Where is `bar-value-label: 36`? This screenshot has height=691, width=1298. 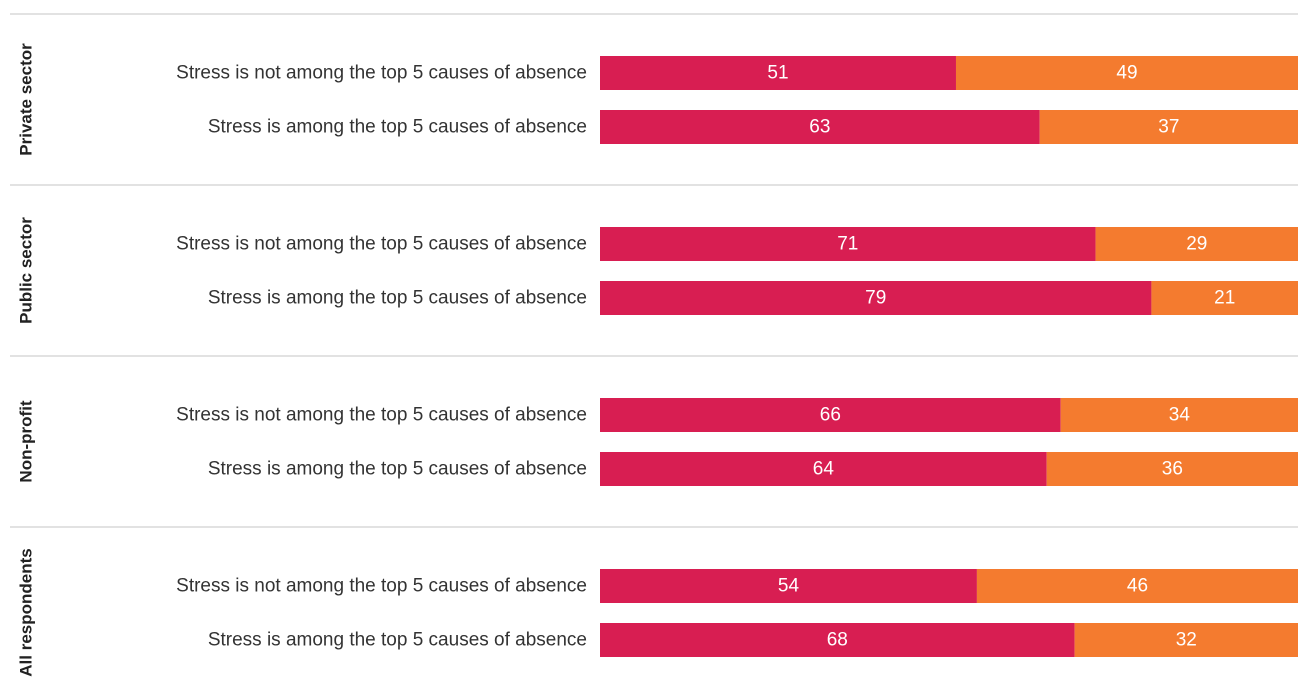 bar-value-label: 36 is located at coordinates (1172, 469).